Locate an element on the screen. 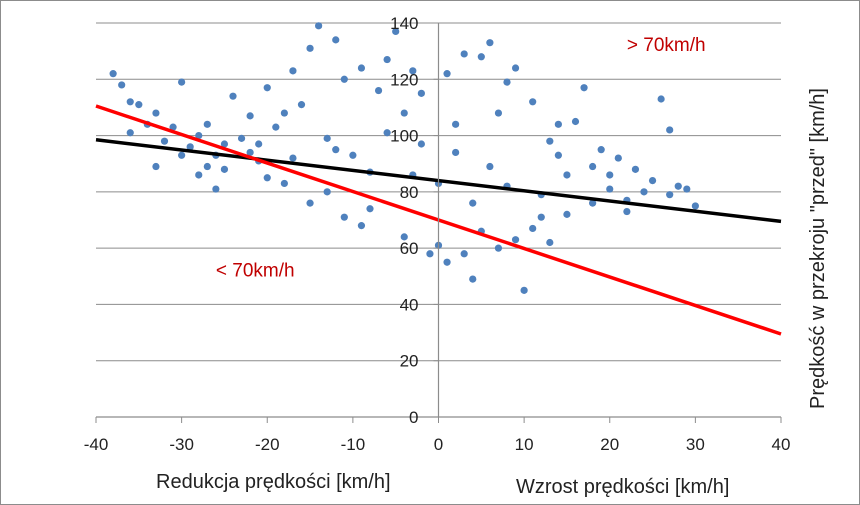 The image size is (860, 505). x-tick-label: 40 is located at coordinates (781, 444).